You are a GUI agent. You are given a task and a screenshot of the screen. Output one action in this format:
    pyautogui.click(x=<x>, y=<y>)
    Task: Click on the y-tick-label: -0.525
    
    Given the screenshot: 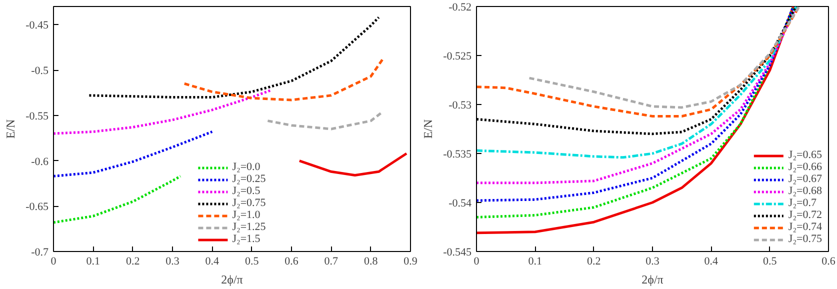 What is the action you would take?
    pyautogui.click(x=457, y=56)
    